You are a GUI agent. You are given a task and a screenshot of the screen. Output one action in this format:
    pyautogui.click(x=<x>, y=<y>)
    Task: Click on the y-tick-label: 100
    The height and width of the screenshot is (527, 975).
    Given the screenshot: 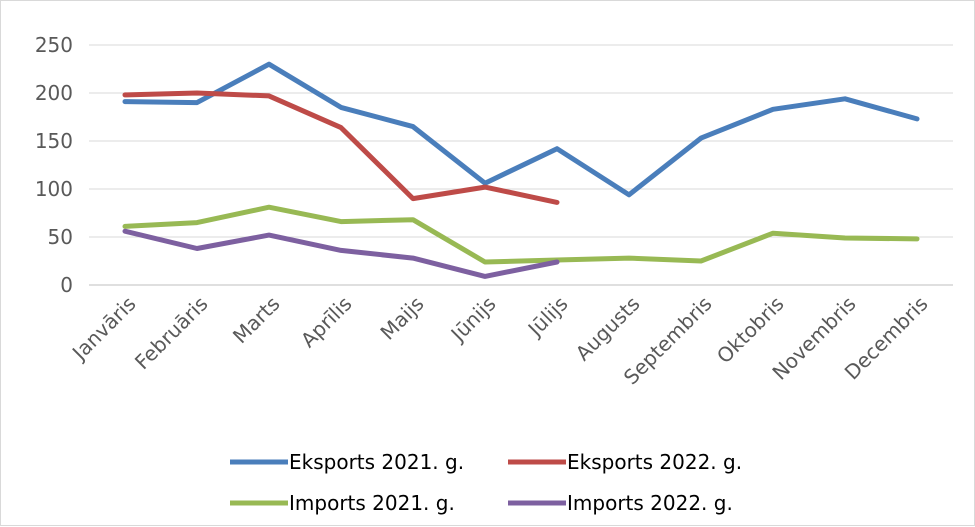 What is the action you would take?
    pyautogui.click(x=54, y=189)
    